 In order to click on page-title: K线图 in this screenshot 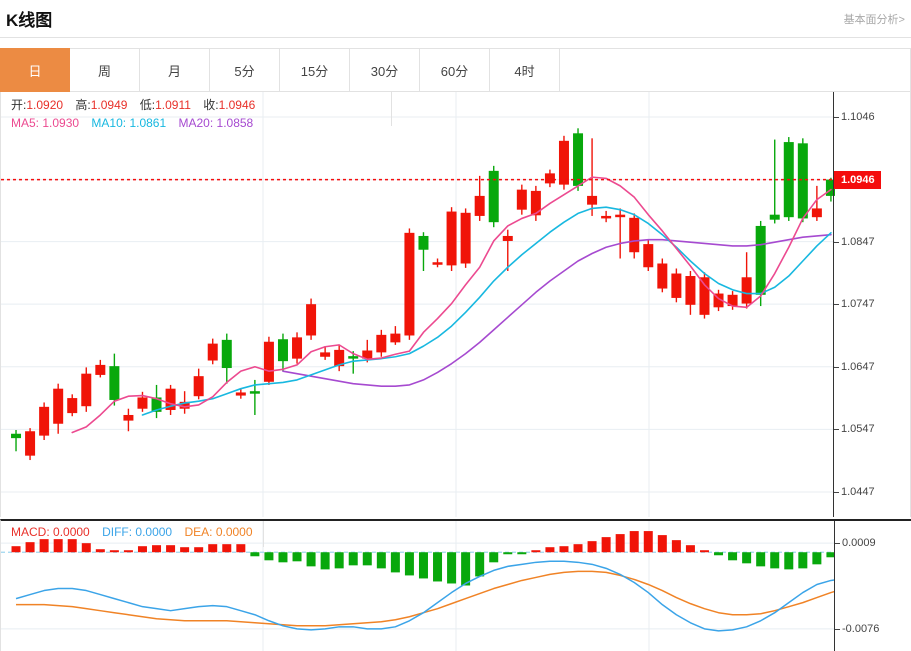, I will do `click(29, 20)`.